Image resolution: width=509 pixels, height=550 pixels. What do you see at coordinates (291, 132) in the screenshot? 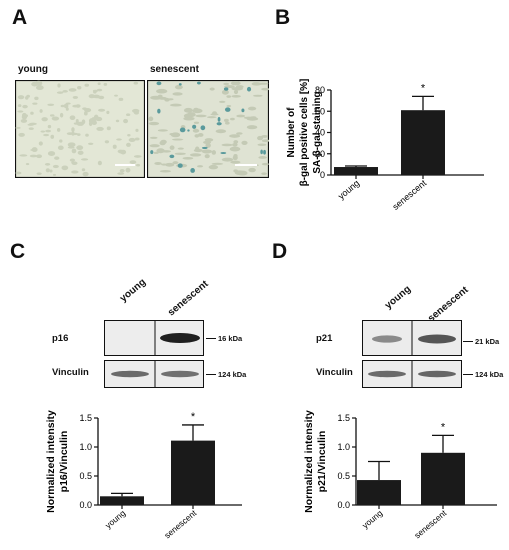
I see `y-axis-label: Number of` at bounding box center [291, 132].